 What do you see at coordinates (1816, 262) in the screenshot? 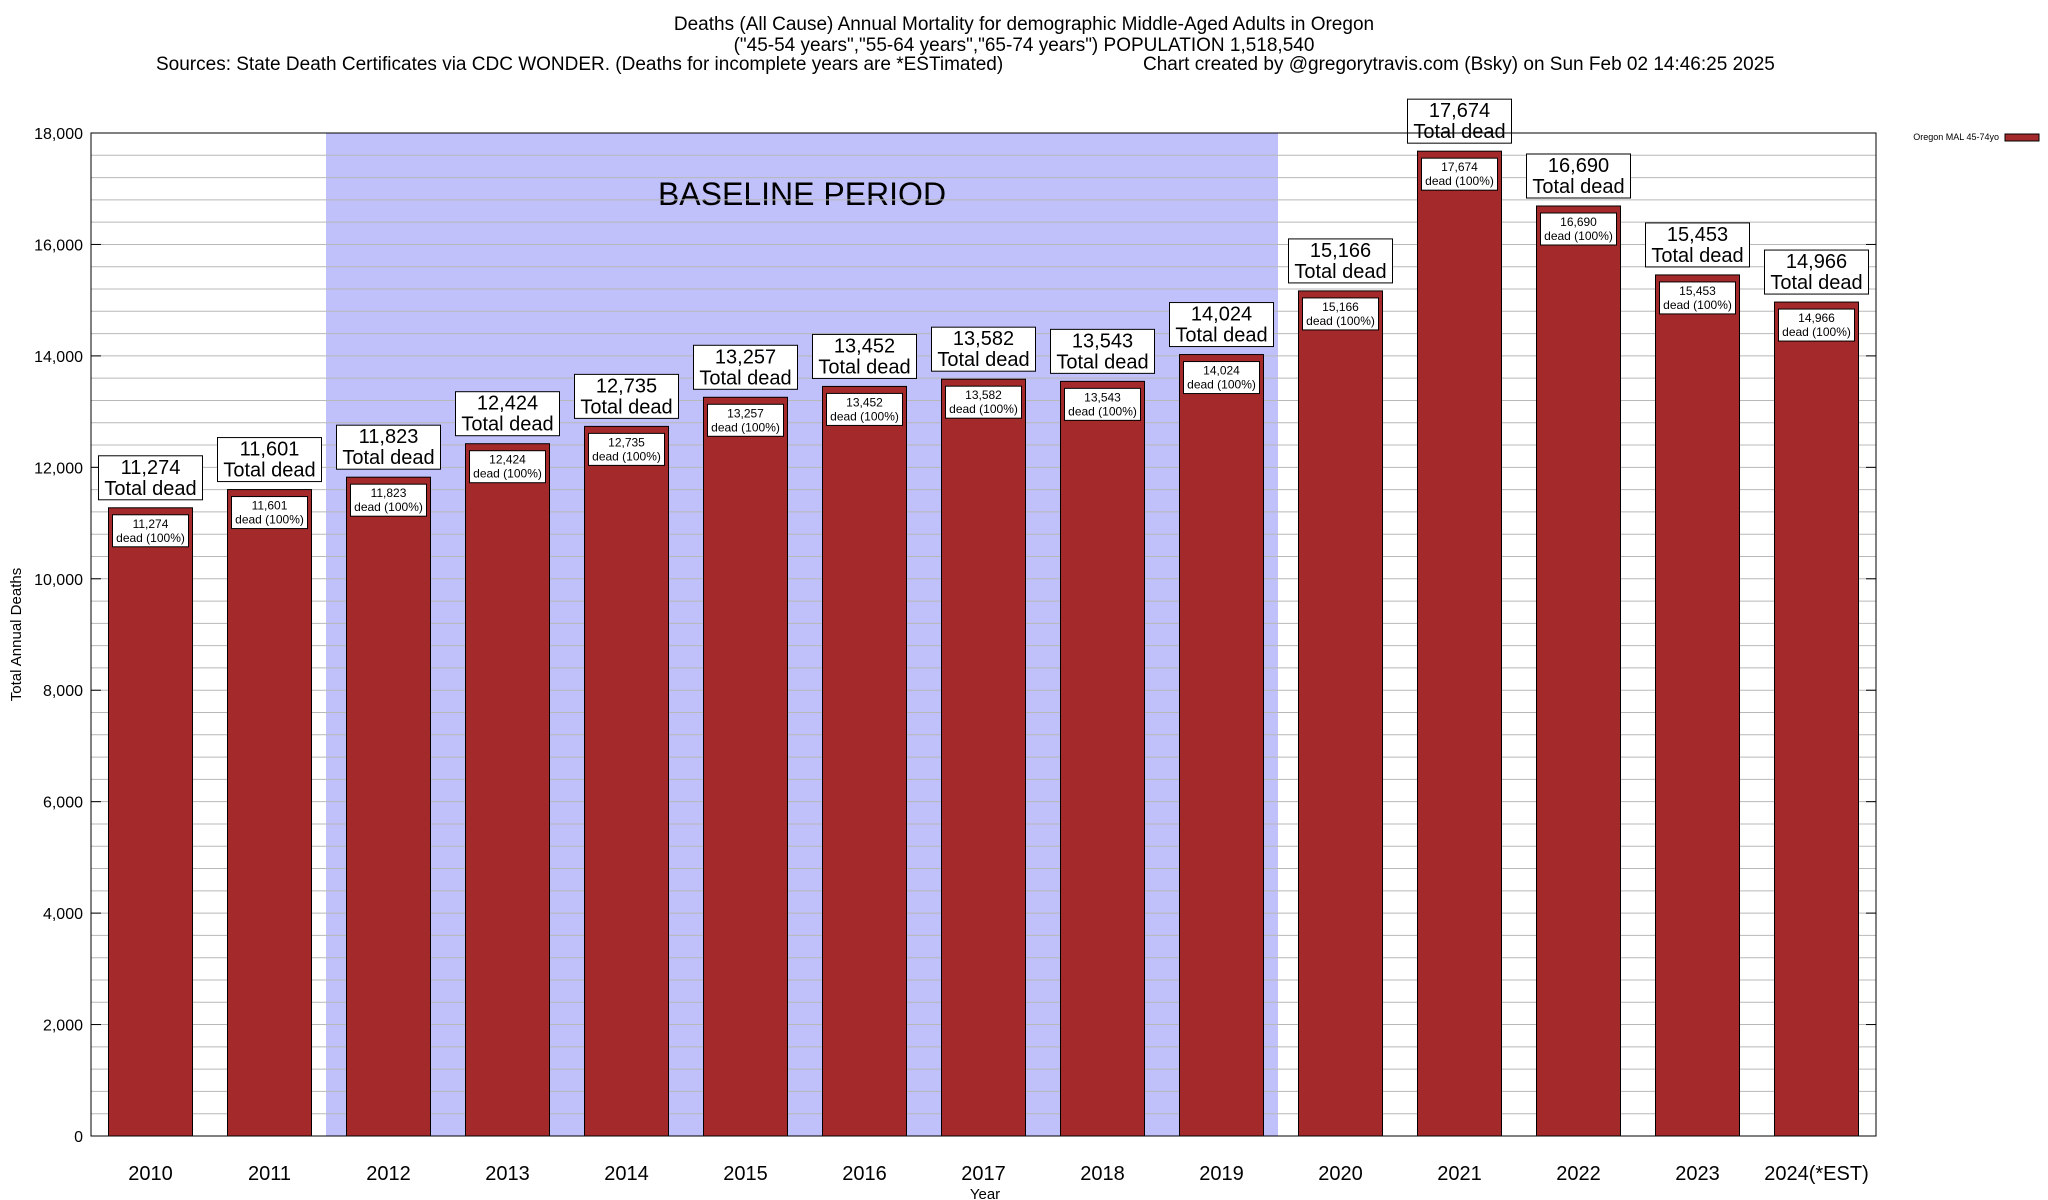
I see `bar-total-value: 14,966` at bounding box center [1816, 262].